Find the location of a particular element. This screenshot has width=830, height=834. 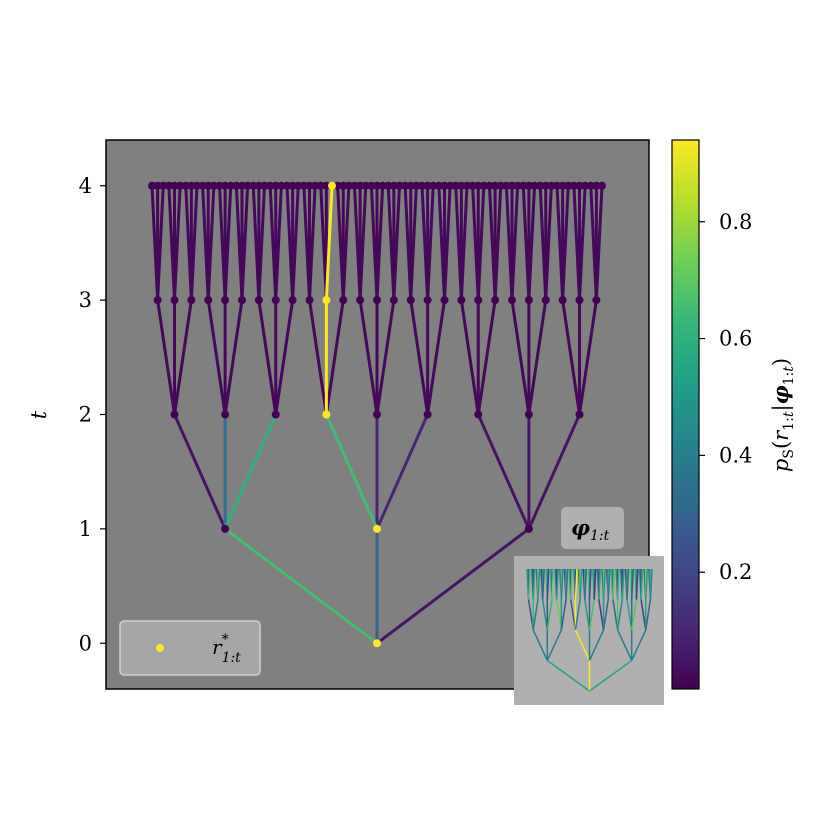

legend-marker is located at coordinates (160, 648).